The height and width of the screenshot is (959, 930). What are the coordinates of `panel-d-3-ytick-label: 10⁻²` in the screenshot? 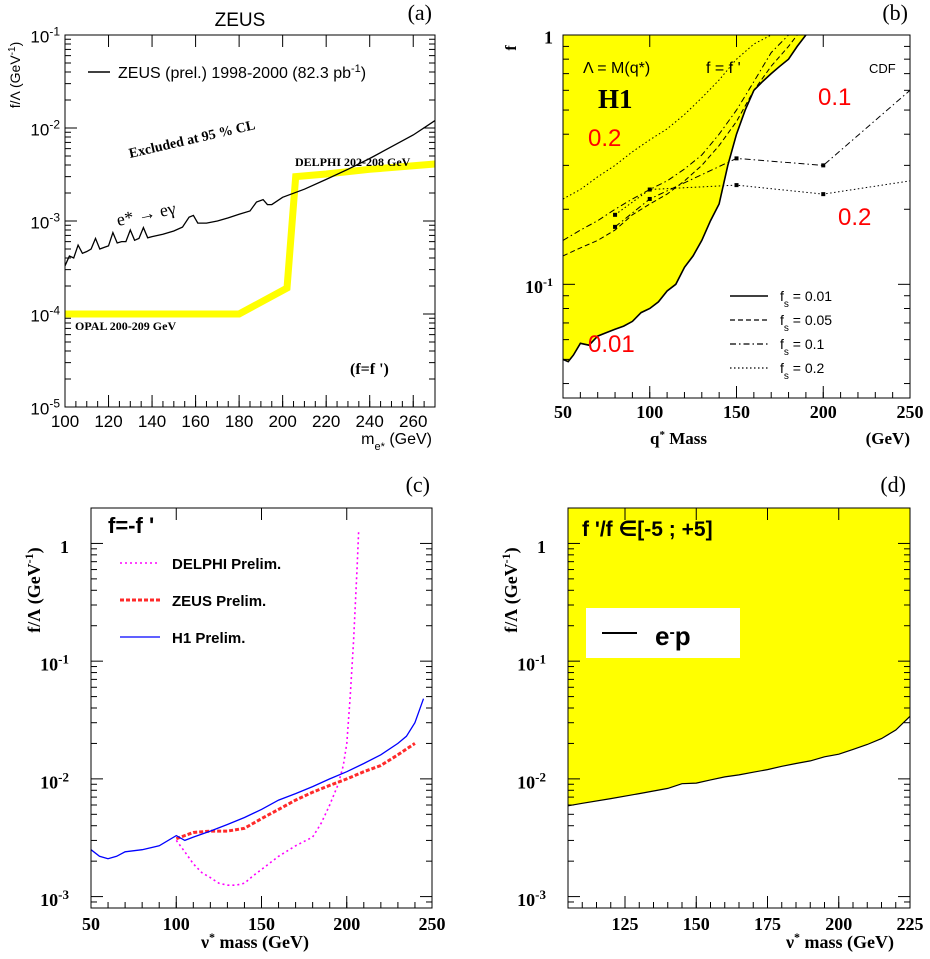 It's located at (531, 781).